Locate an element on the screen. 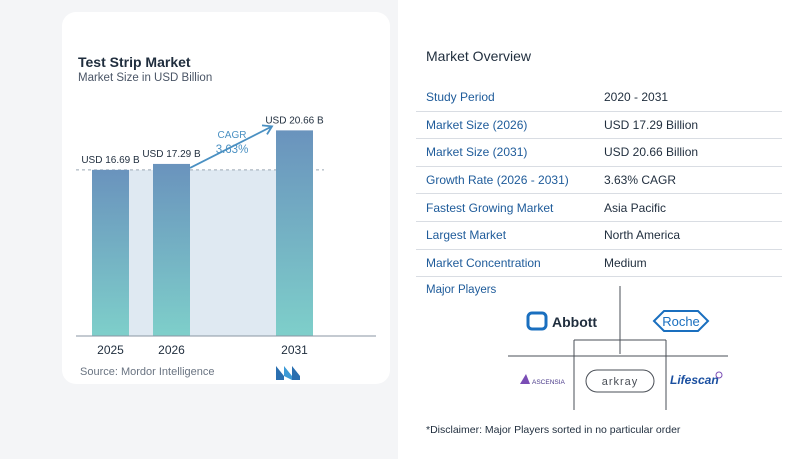  ascensia-logo: ASCENSIA is located at coordinates (543, 380).